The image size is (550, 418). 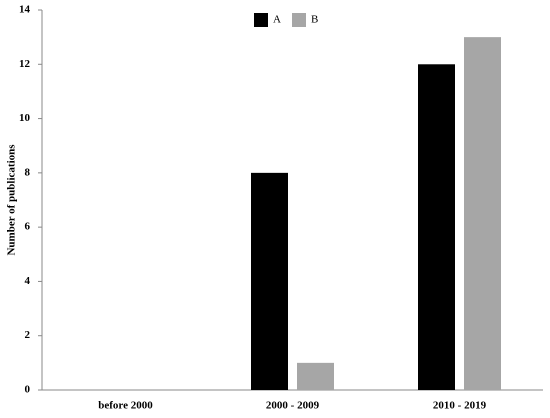 I want to click on x-tick-label: 2010 - 2019, so click(x=460, y=406).